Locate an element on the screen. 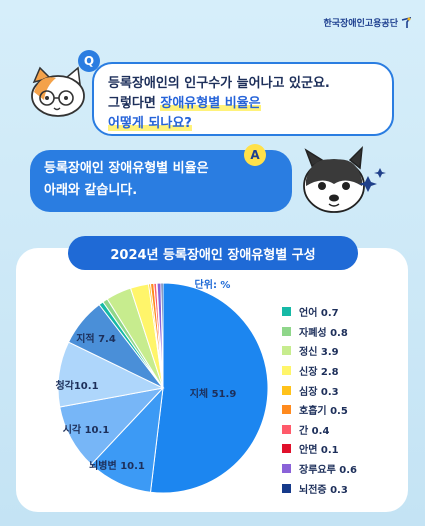 The height and width of the screenshot is (526, 425). legend-item-6: 간 0.4 is located at coordinates (319, 430).